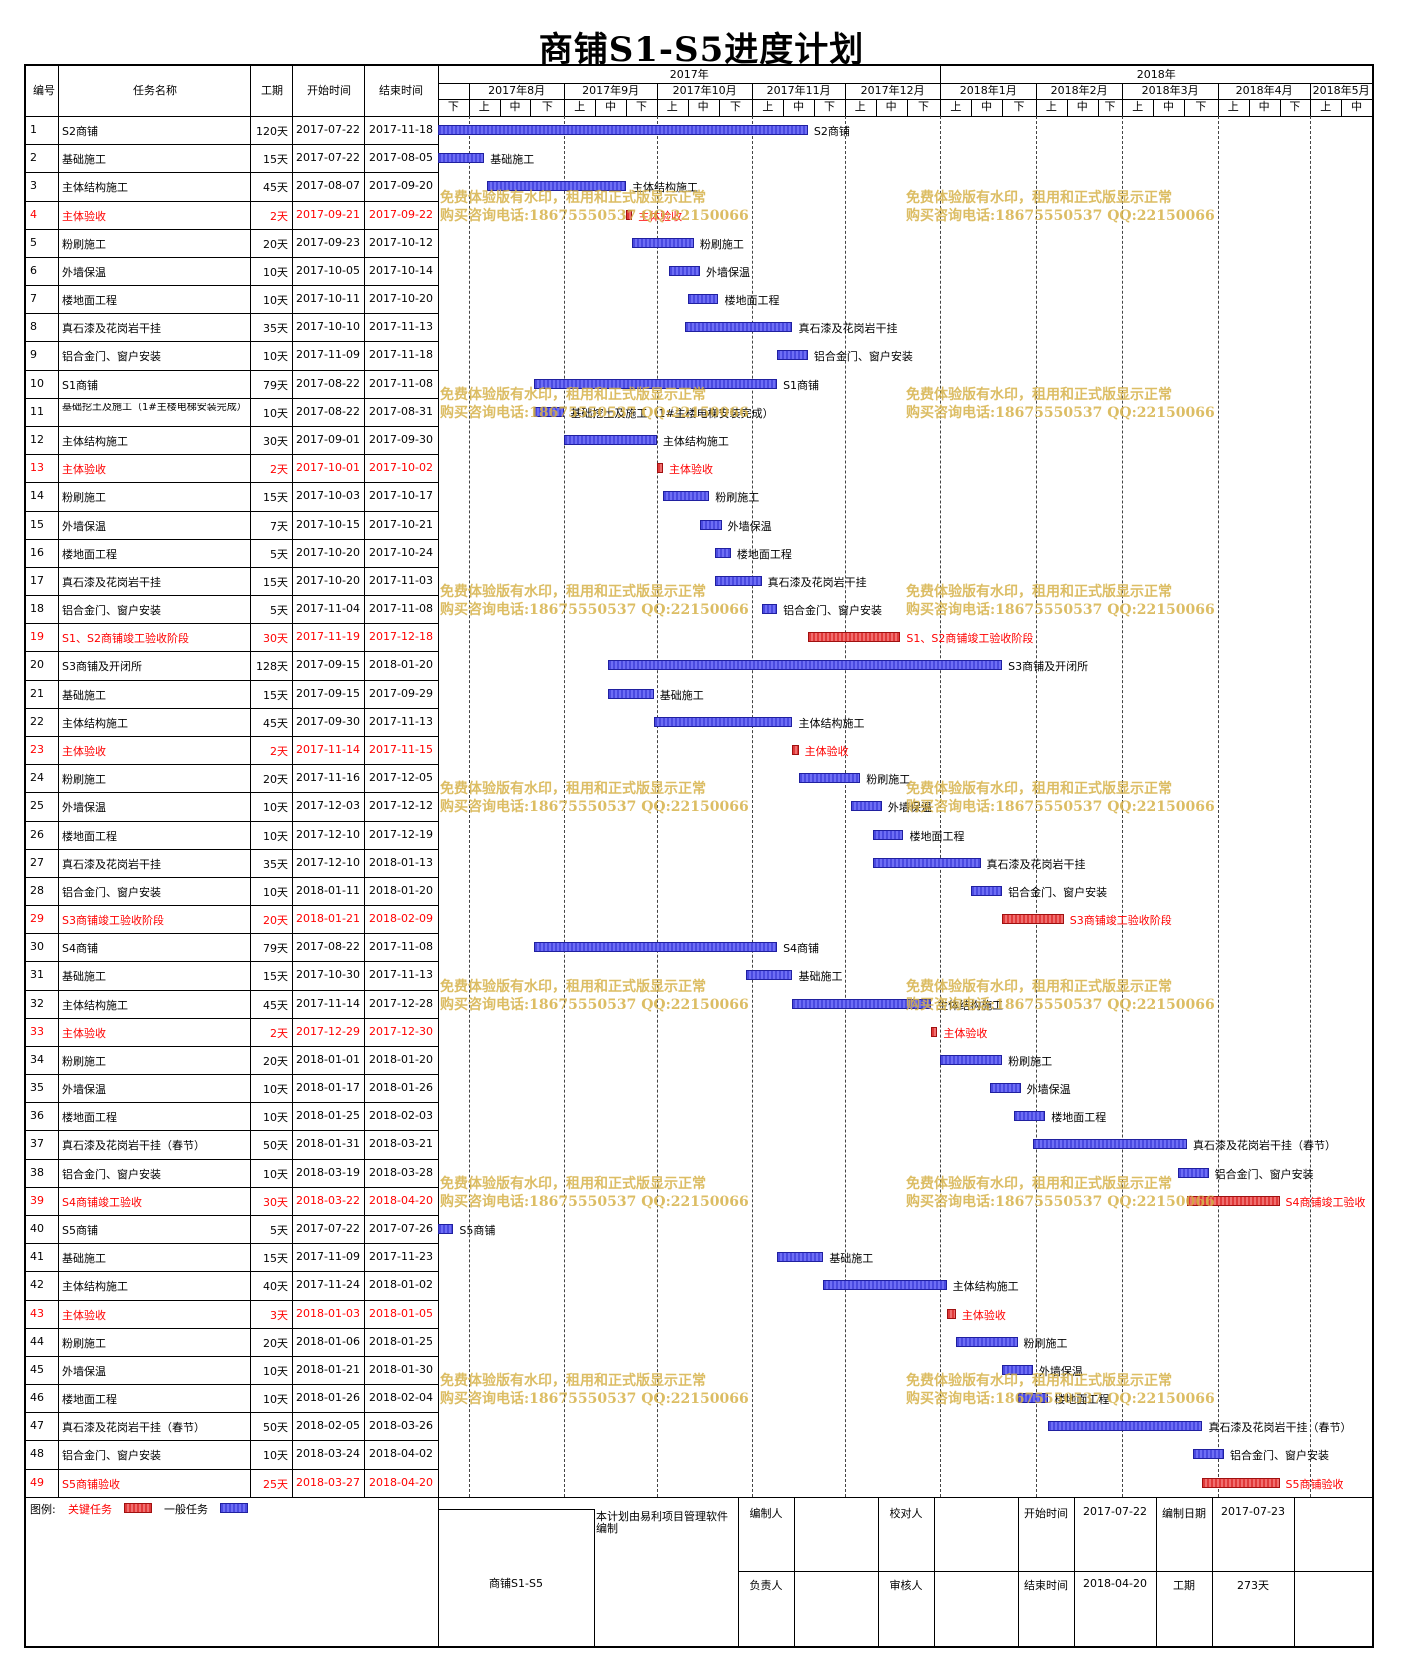 Image resolution: width=1403 pixels, height=1669 pixels. Describe the element at coordinates (133, 1146) in the screenshot. I see `task-name: 真石漆及花岗岩干挂（春节）` at that location.